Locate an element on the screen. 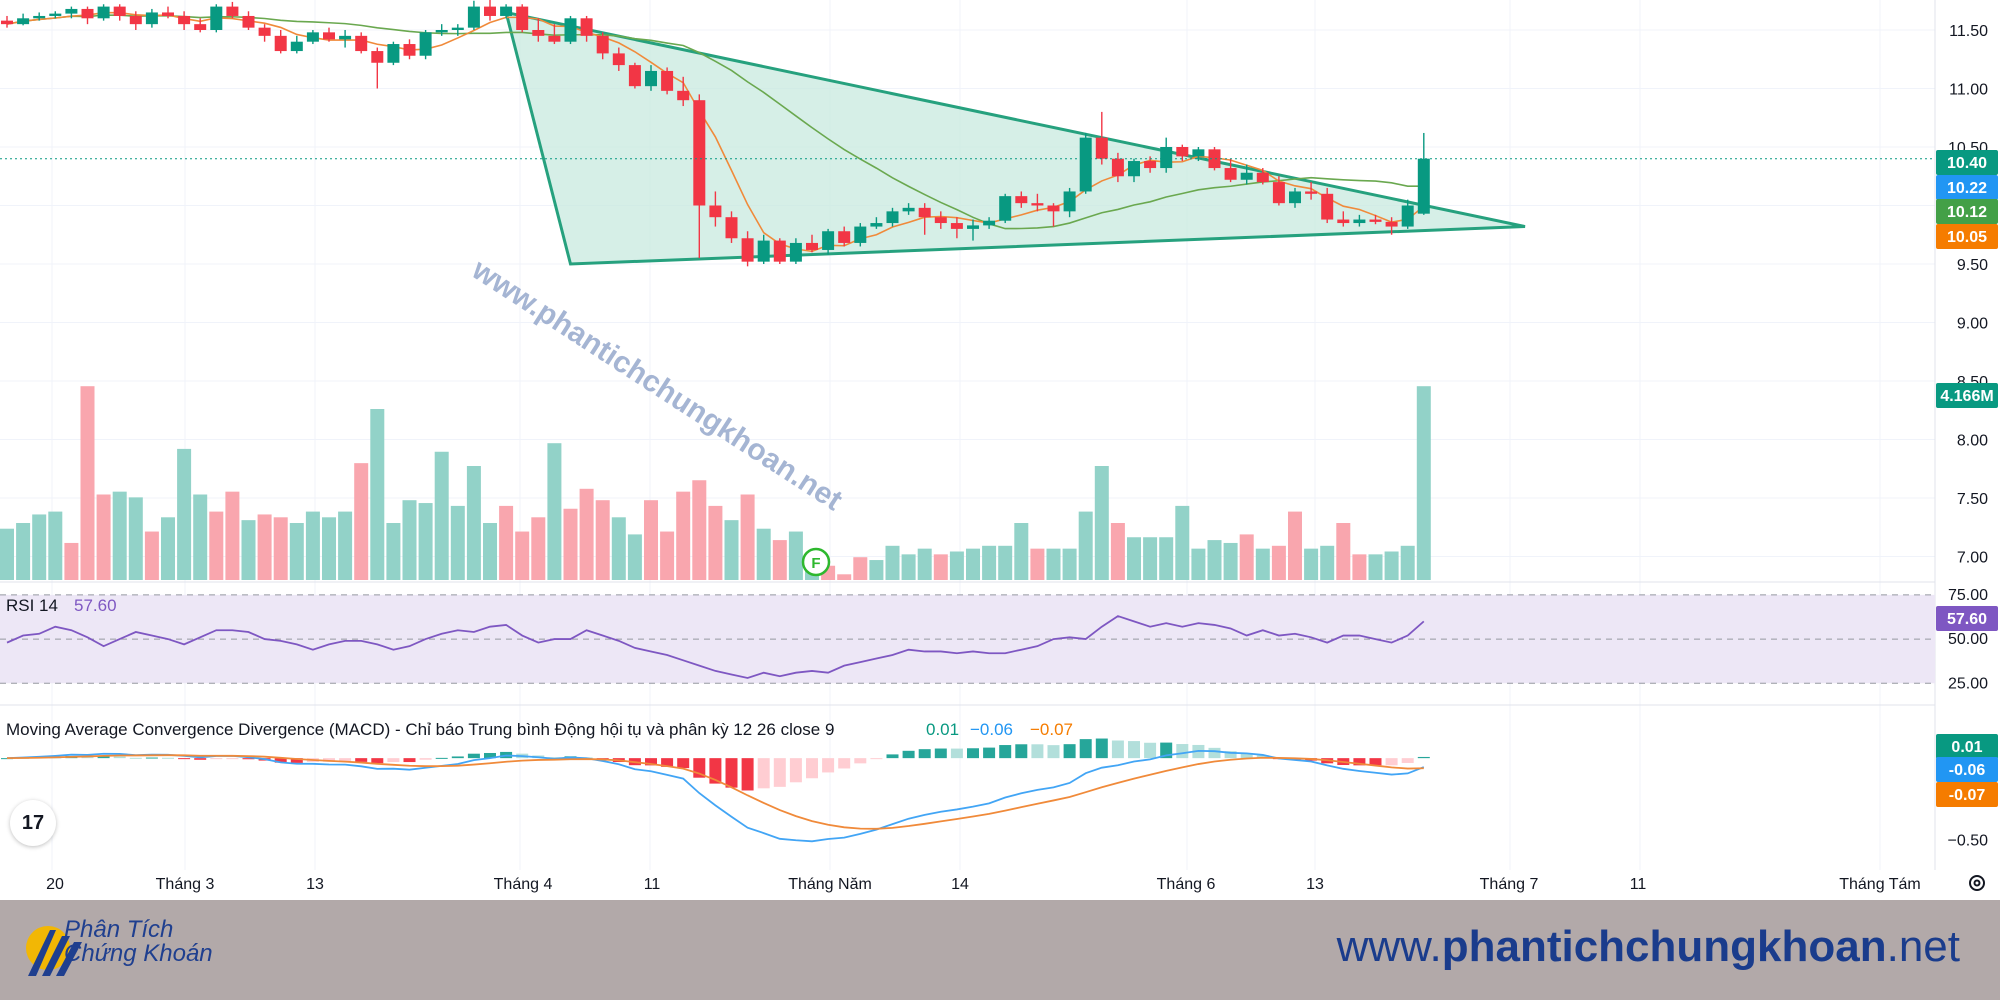 The width and height of the screenshot is (2000, 1000). rsi-tick-label: 25.00 is located at coordinates (1968, 683).